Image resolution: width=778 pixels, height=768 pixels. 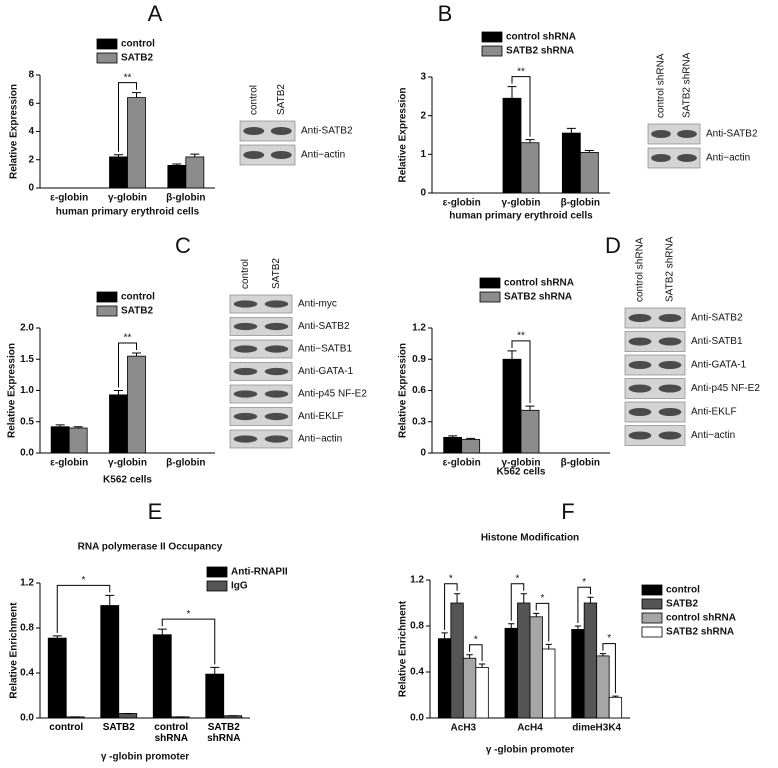 I want to click on x-tick-label: SATB2, so click(x=118, y=727).